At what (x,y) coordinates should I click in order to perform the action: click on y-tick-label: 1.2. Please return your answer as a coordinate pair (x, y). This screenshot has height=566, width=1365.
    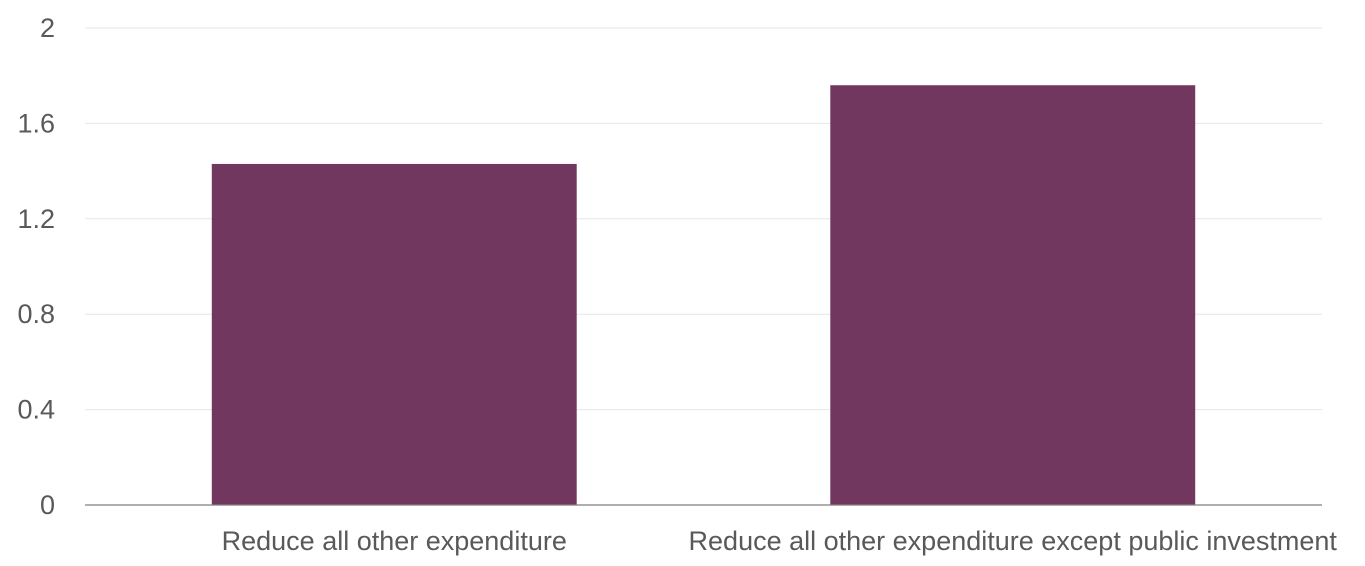
    Looking at the image, I should click on (36, 219).